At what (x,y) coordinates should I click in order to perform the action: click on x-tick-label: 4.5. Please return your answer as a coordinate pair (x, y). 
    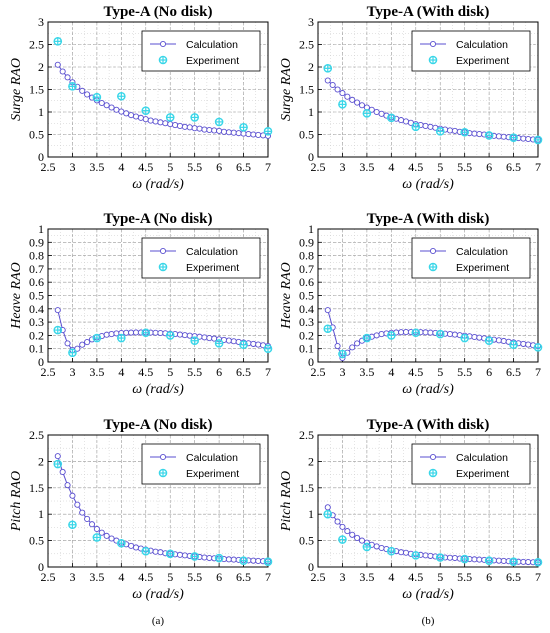
    Looking at the image, I should click on (145, 167).